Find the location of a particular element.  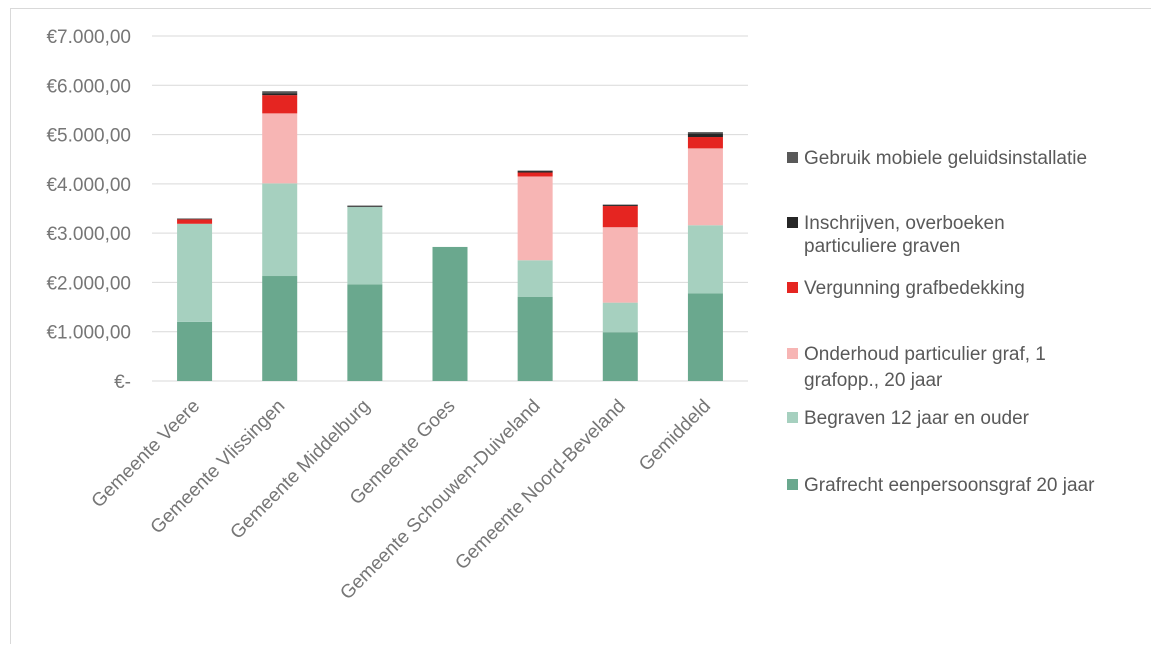

legend-label-line: grafopp., 20 jaar is located at coordinates (873, 380).